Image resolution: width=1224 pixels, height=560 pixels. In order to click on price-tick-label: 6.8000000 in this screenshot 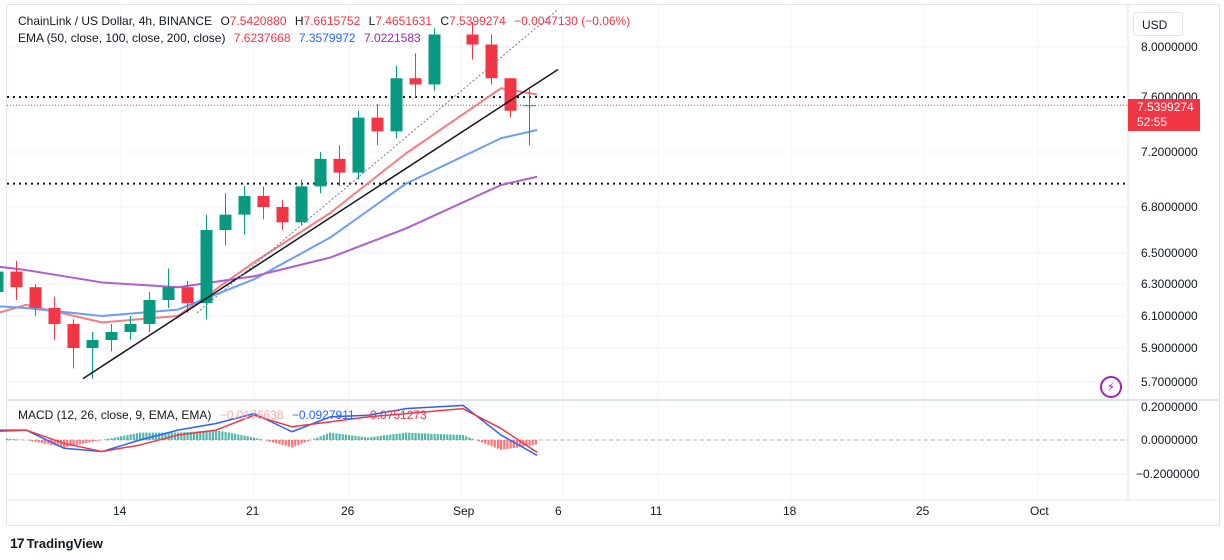, I will do `click(1169, 207)`.